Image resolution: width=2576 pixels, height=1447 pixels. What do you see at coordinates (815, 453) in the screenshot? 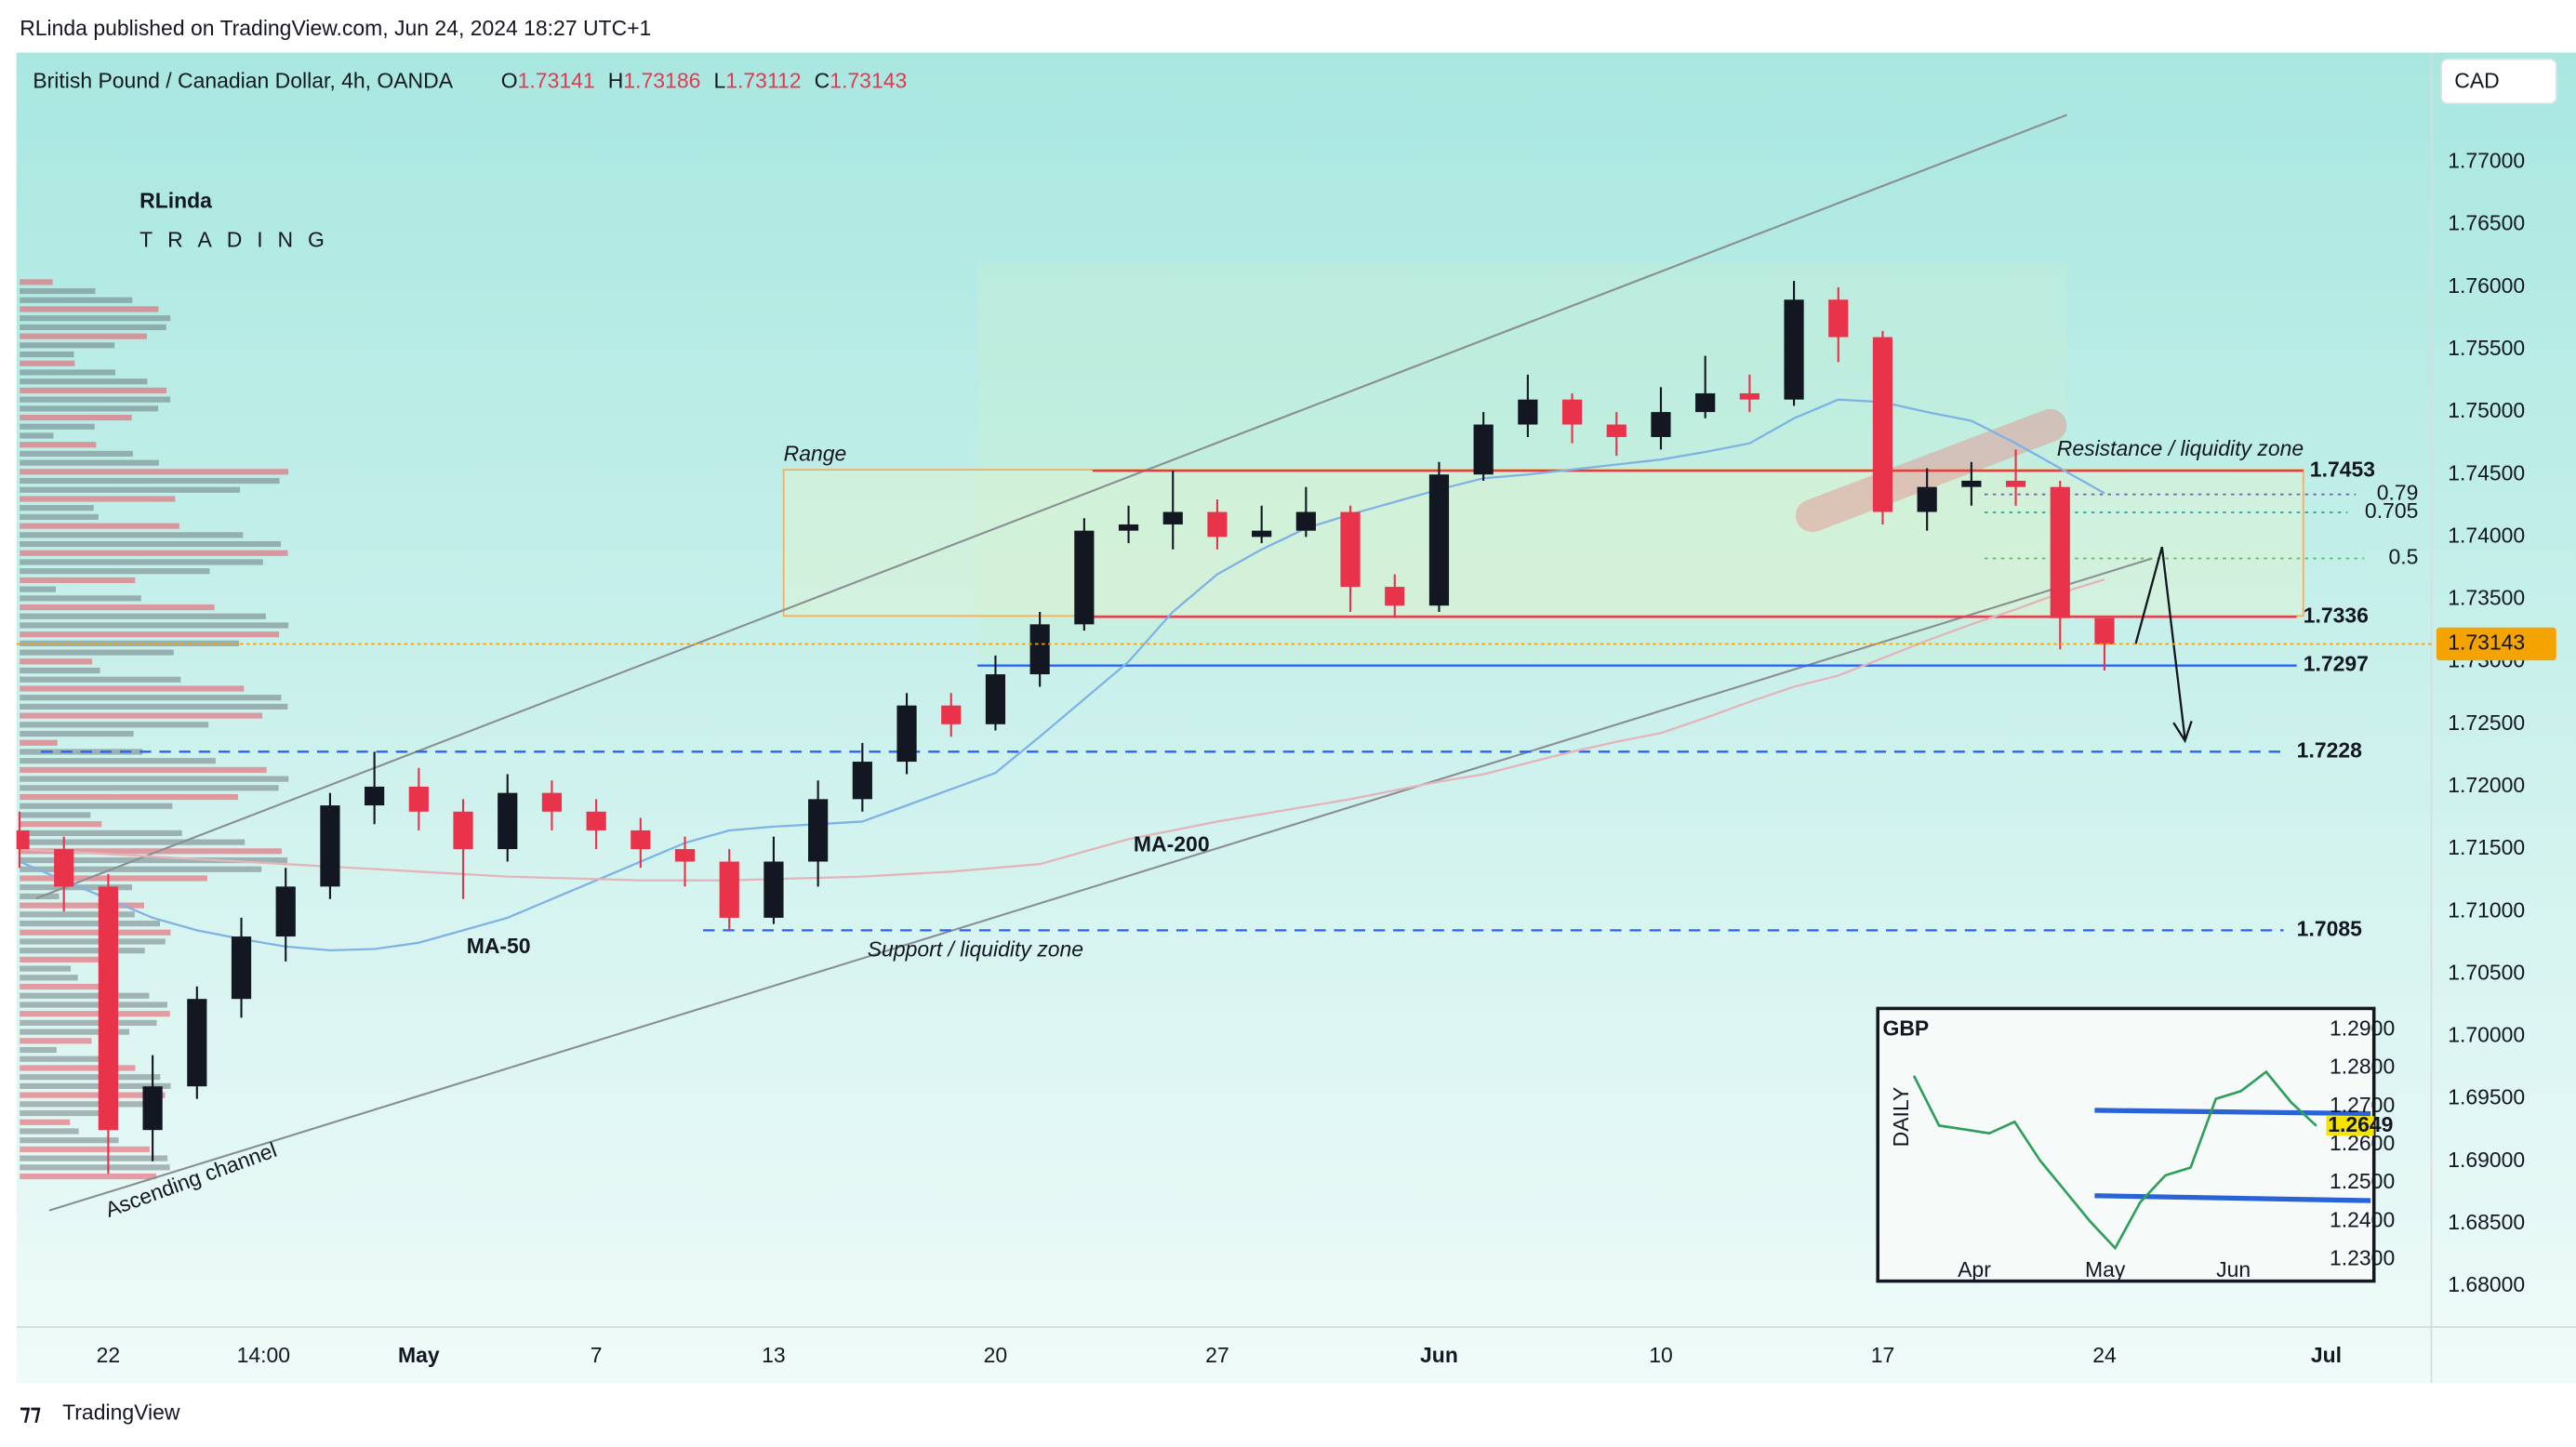
I see `range-label: Range` at bounding box center [815, 453].